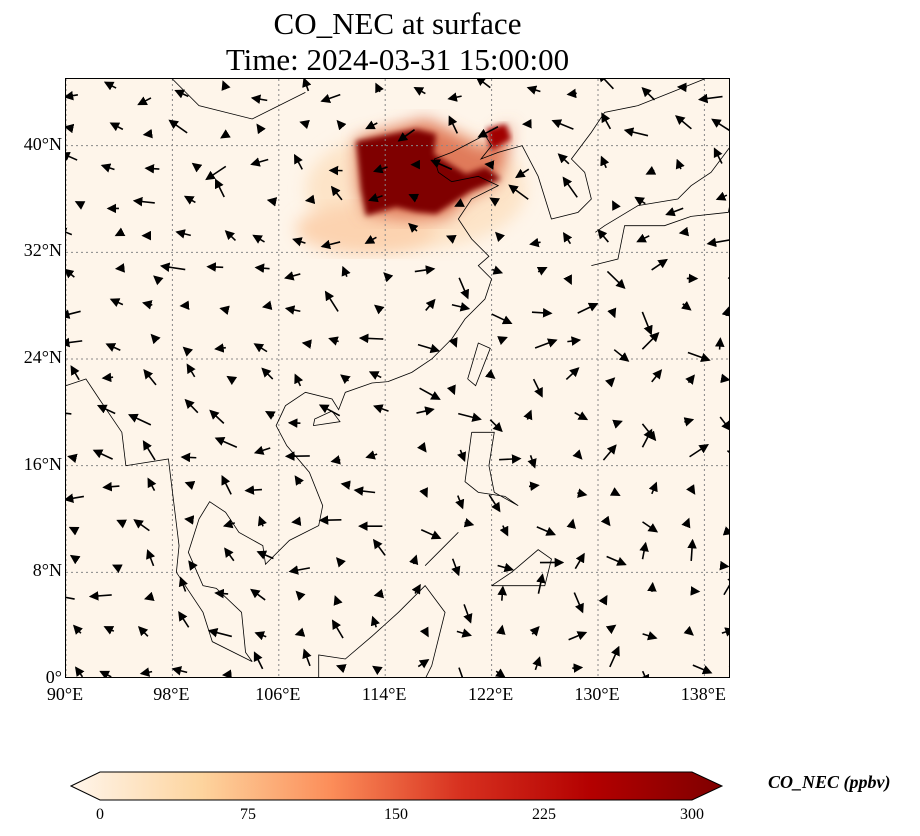 Image resolution: width=920 pixels, height=836 pixels. Describe the element at coordinates (411, 186) in the screenshot. I see `co-concentration-field` at that location.